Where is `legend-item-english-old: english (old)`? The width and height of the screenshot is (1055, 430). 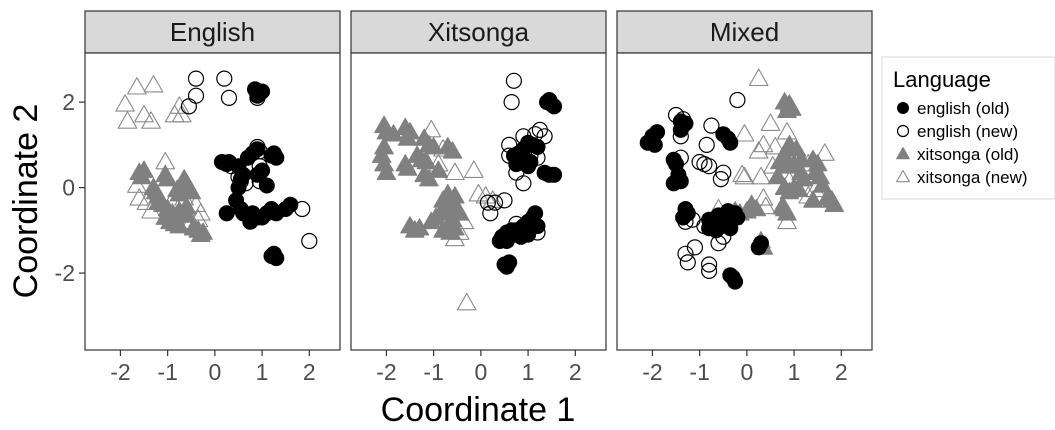
legend-item-english-old: english (old) is located at coordinates (953, 108).